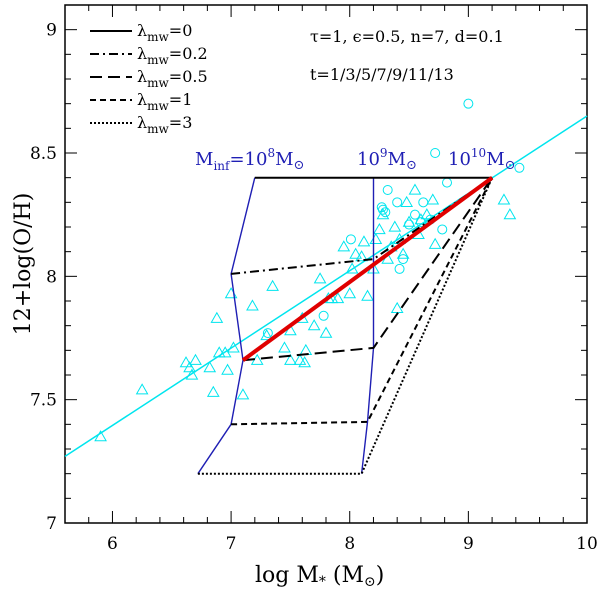 The width and height of the screenshot is (600, 591). Describe the element at coordinates (43, 401) in the screenshot. I see `y-tick-label: 7.5` at that location.